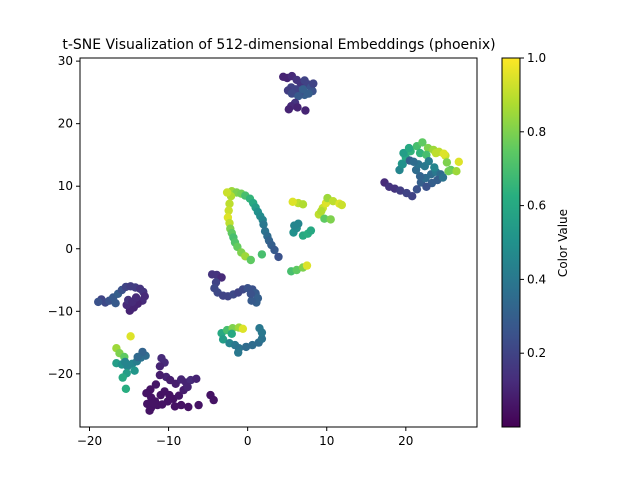 This screenshot has width=640, height=480. I want to click on colorbar-tick-label: 0.8, so click(536, 132).